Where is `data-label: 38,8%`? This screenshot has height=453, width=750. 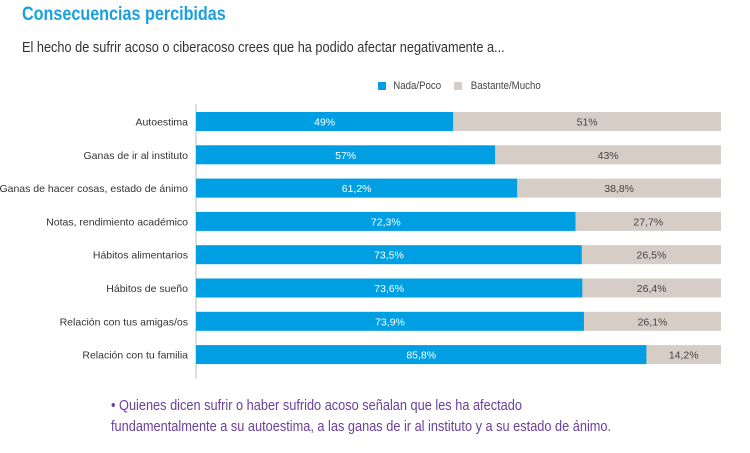 data-label: 38,8% is located at coordinates (619, 189).